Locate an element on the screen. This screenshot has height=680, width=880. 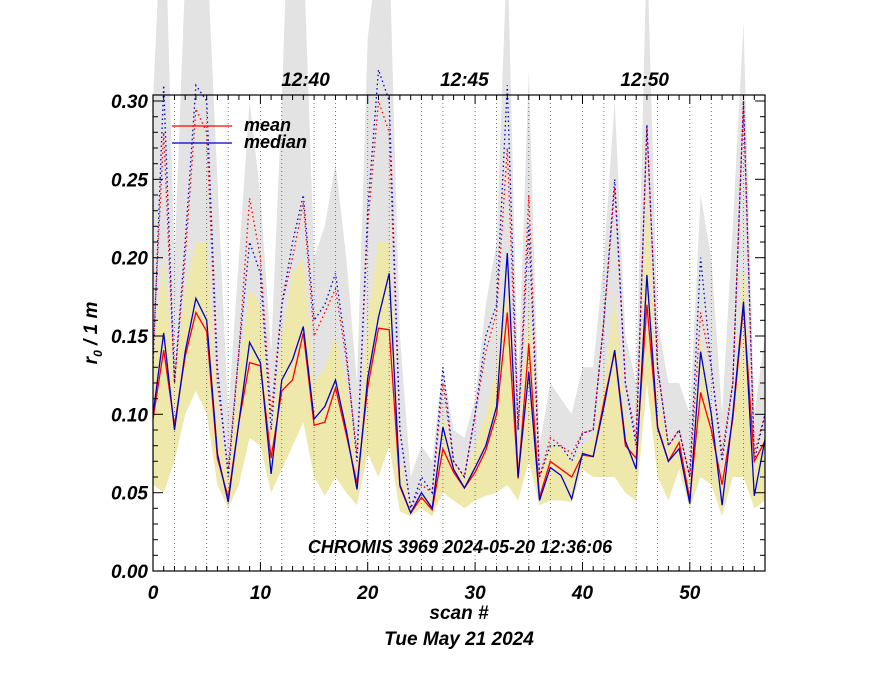
y-axis-title: r0 / 1 m is located at coordinates (93, 333).